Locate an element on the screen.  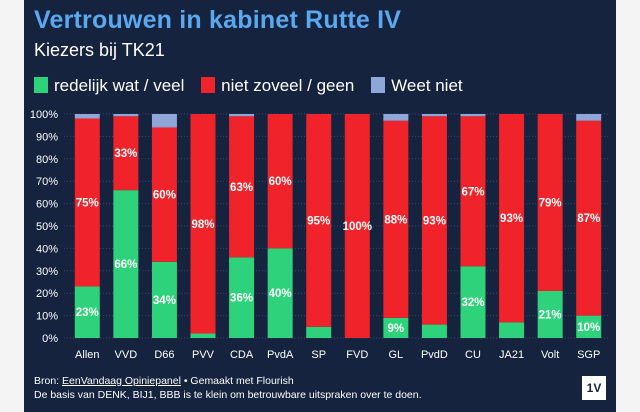
source-prefix: Bron: is located at coordinates (48, 381).